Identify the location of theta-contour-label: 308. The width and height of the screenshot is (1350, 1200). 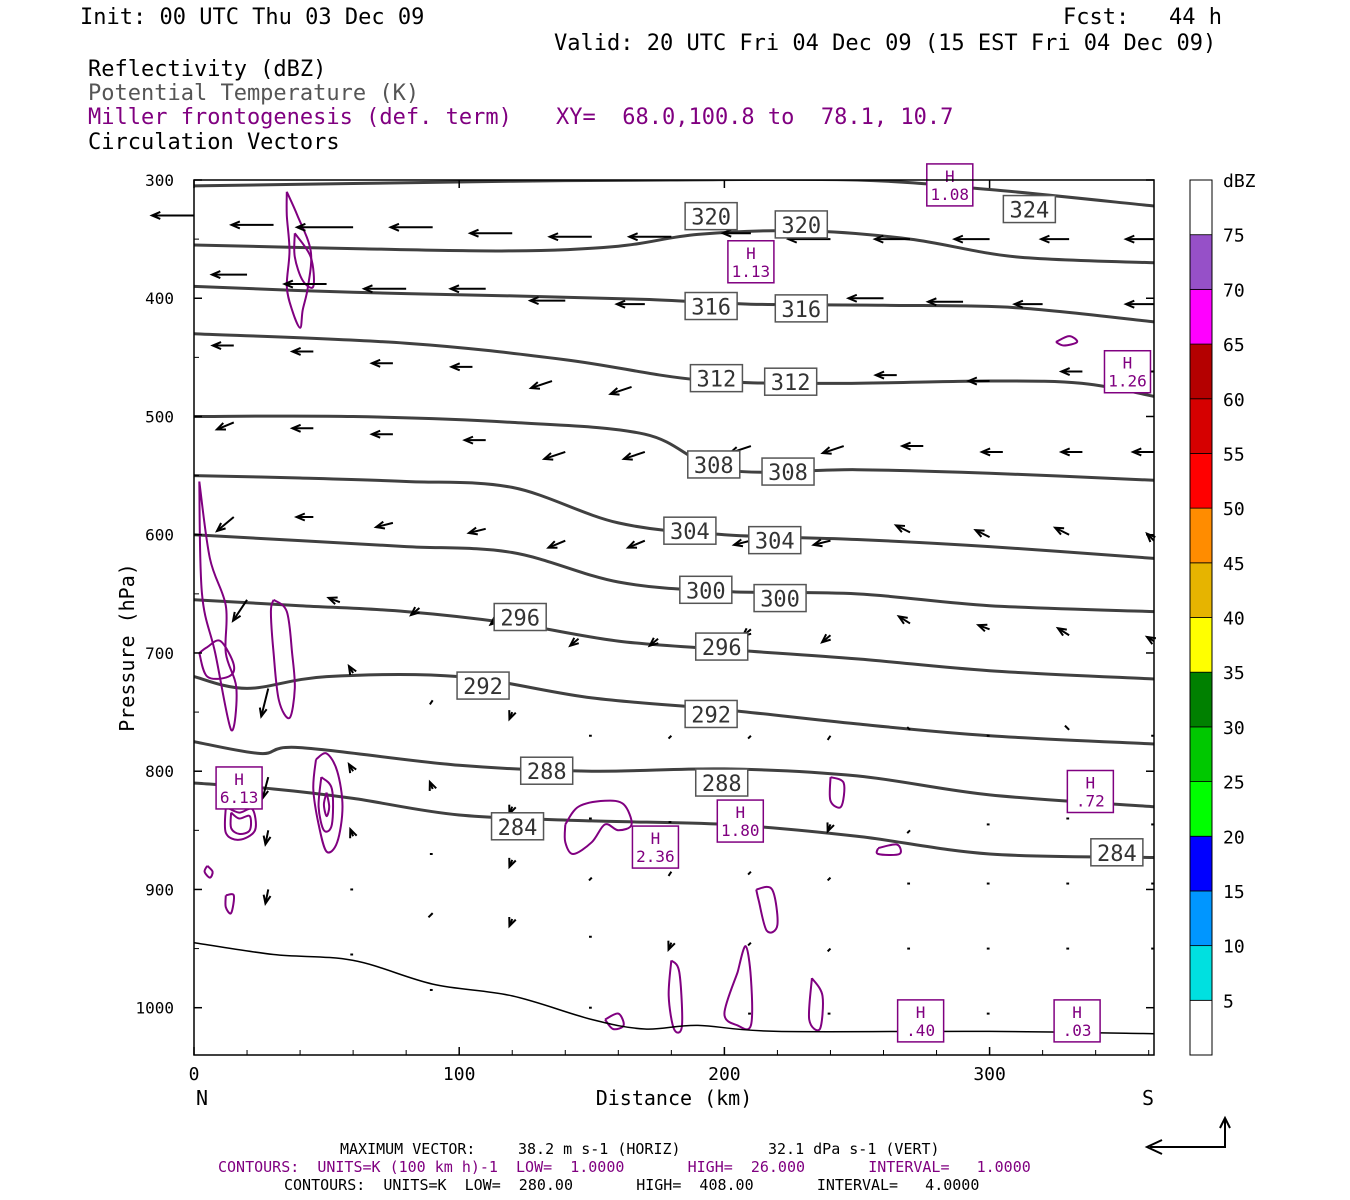
(714, 466).